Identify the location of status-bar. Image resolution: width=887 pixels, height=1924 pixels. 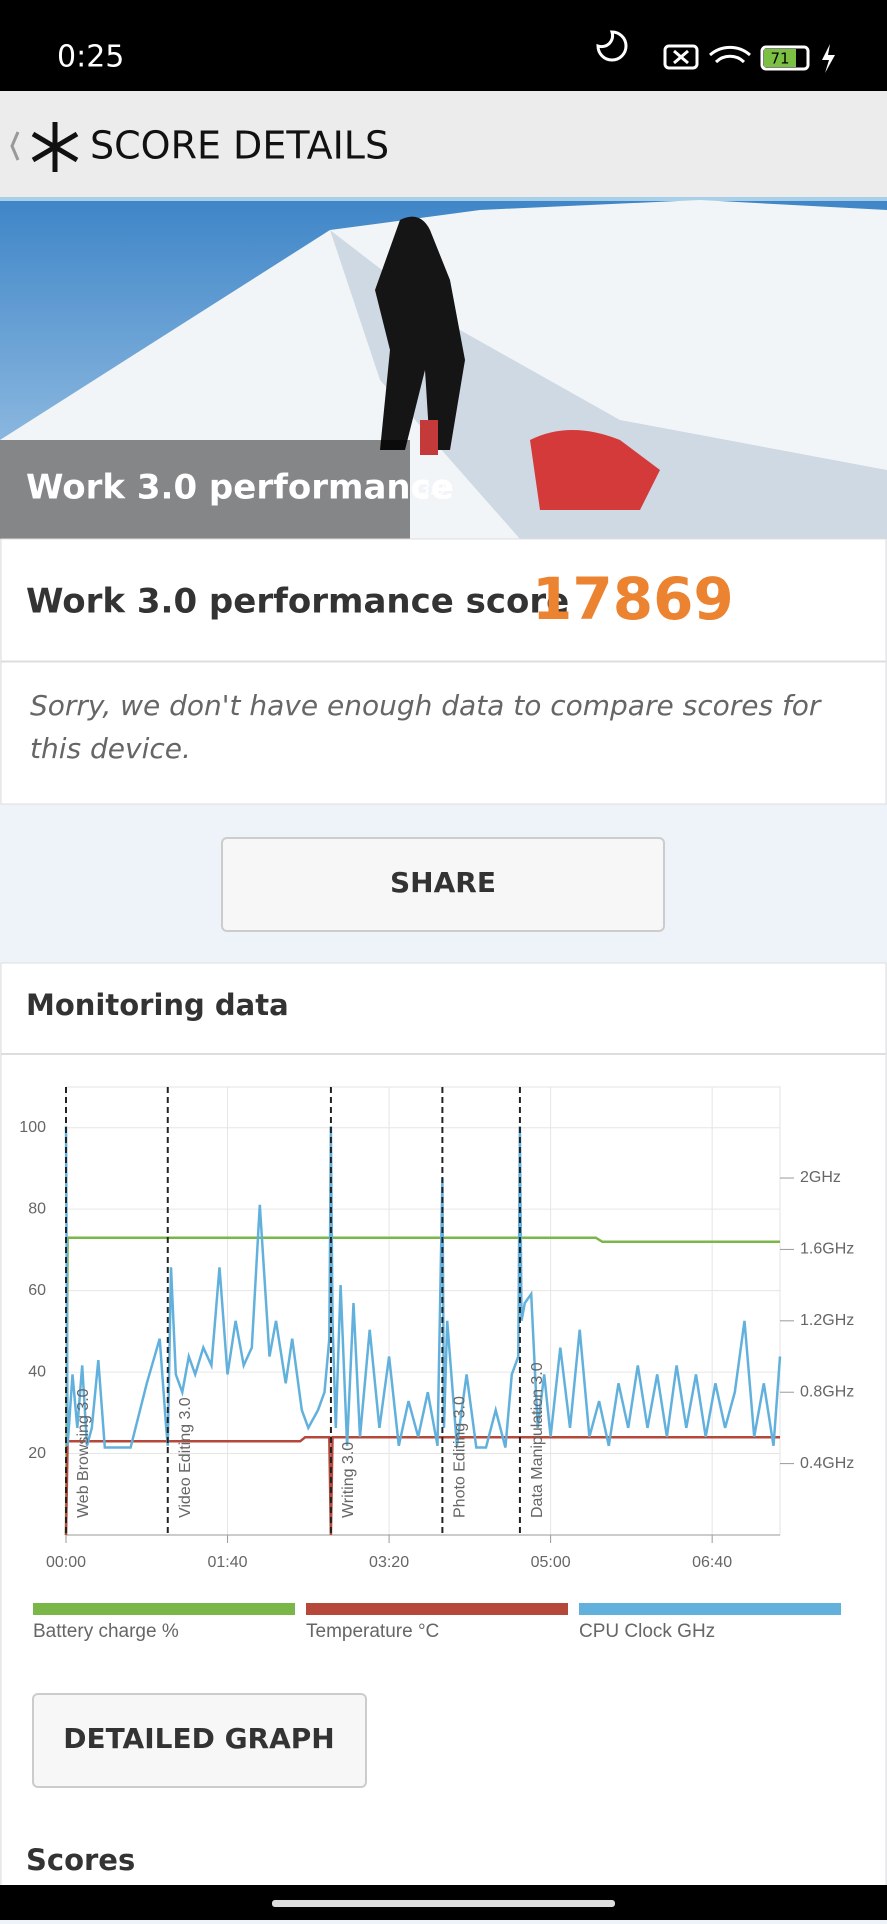
(443, 45).